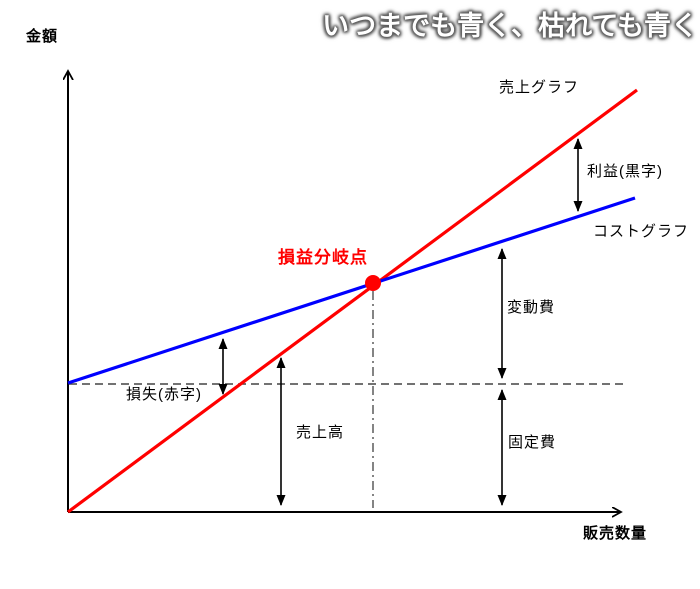  I want to click on cost-graph-label: コストグラフ, so click(641, 231).